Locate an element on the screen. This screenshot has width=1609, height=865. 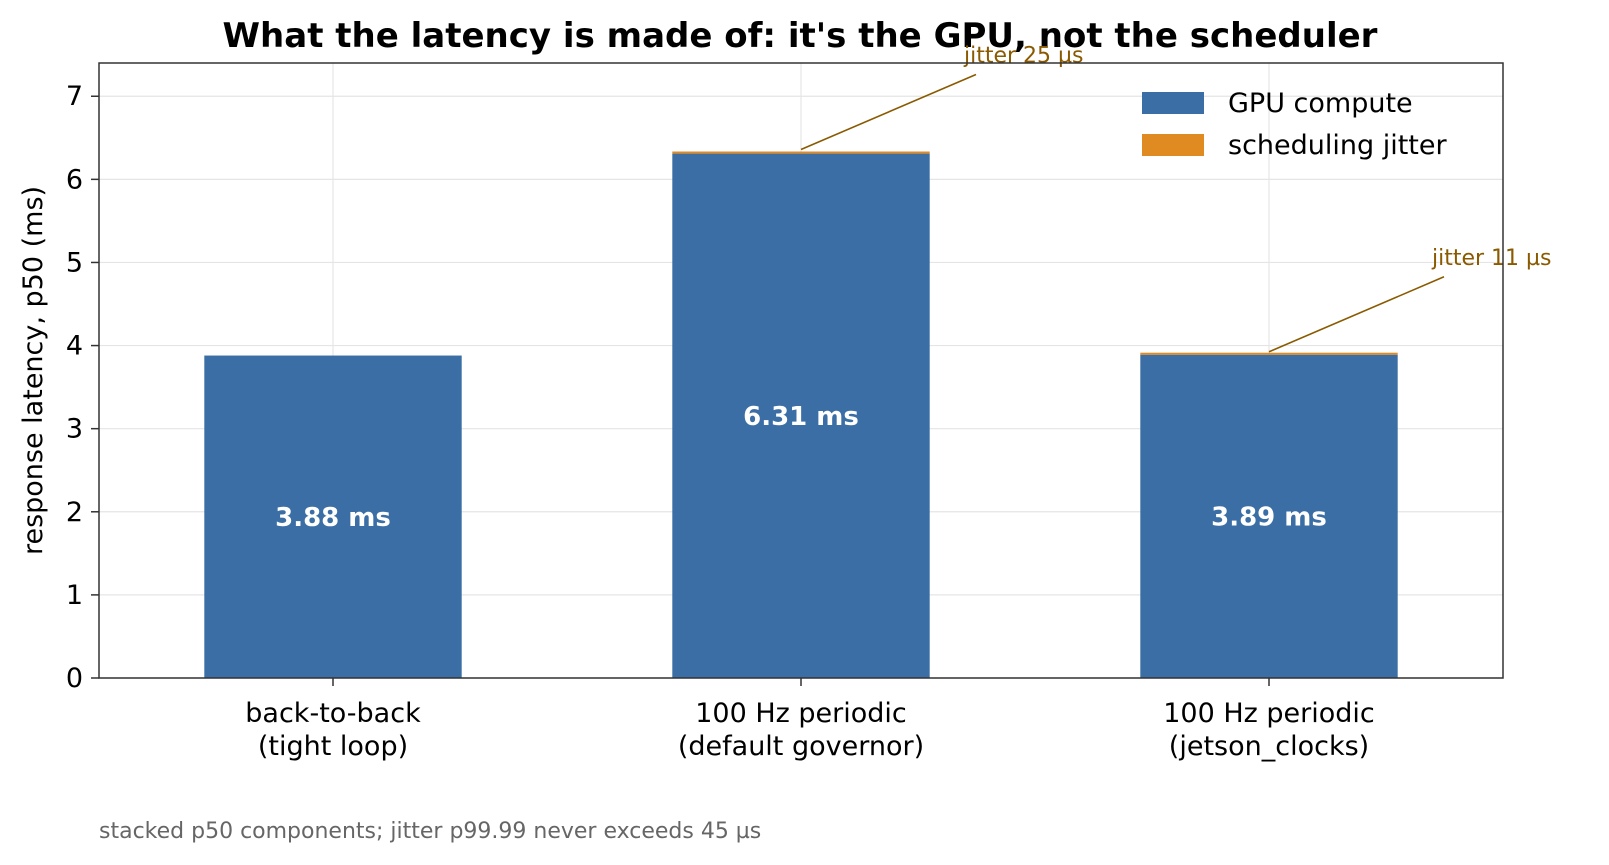
x-tick-label: 100 Hz periodic (default governor) is located at coordinates (801, 730).